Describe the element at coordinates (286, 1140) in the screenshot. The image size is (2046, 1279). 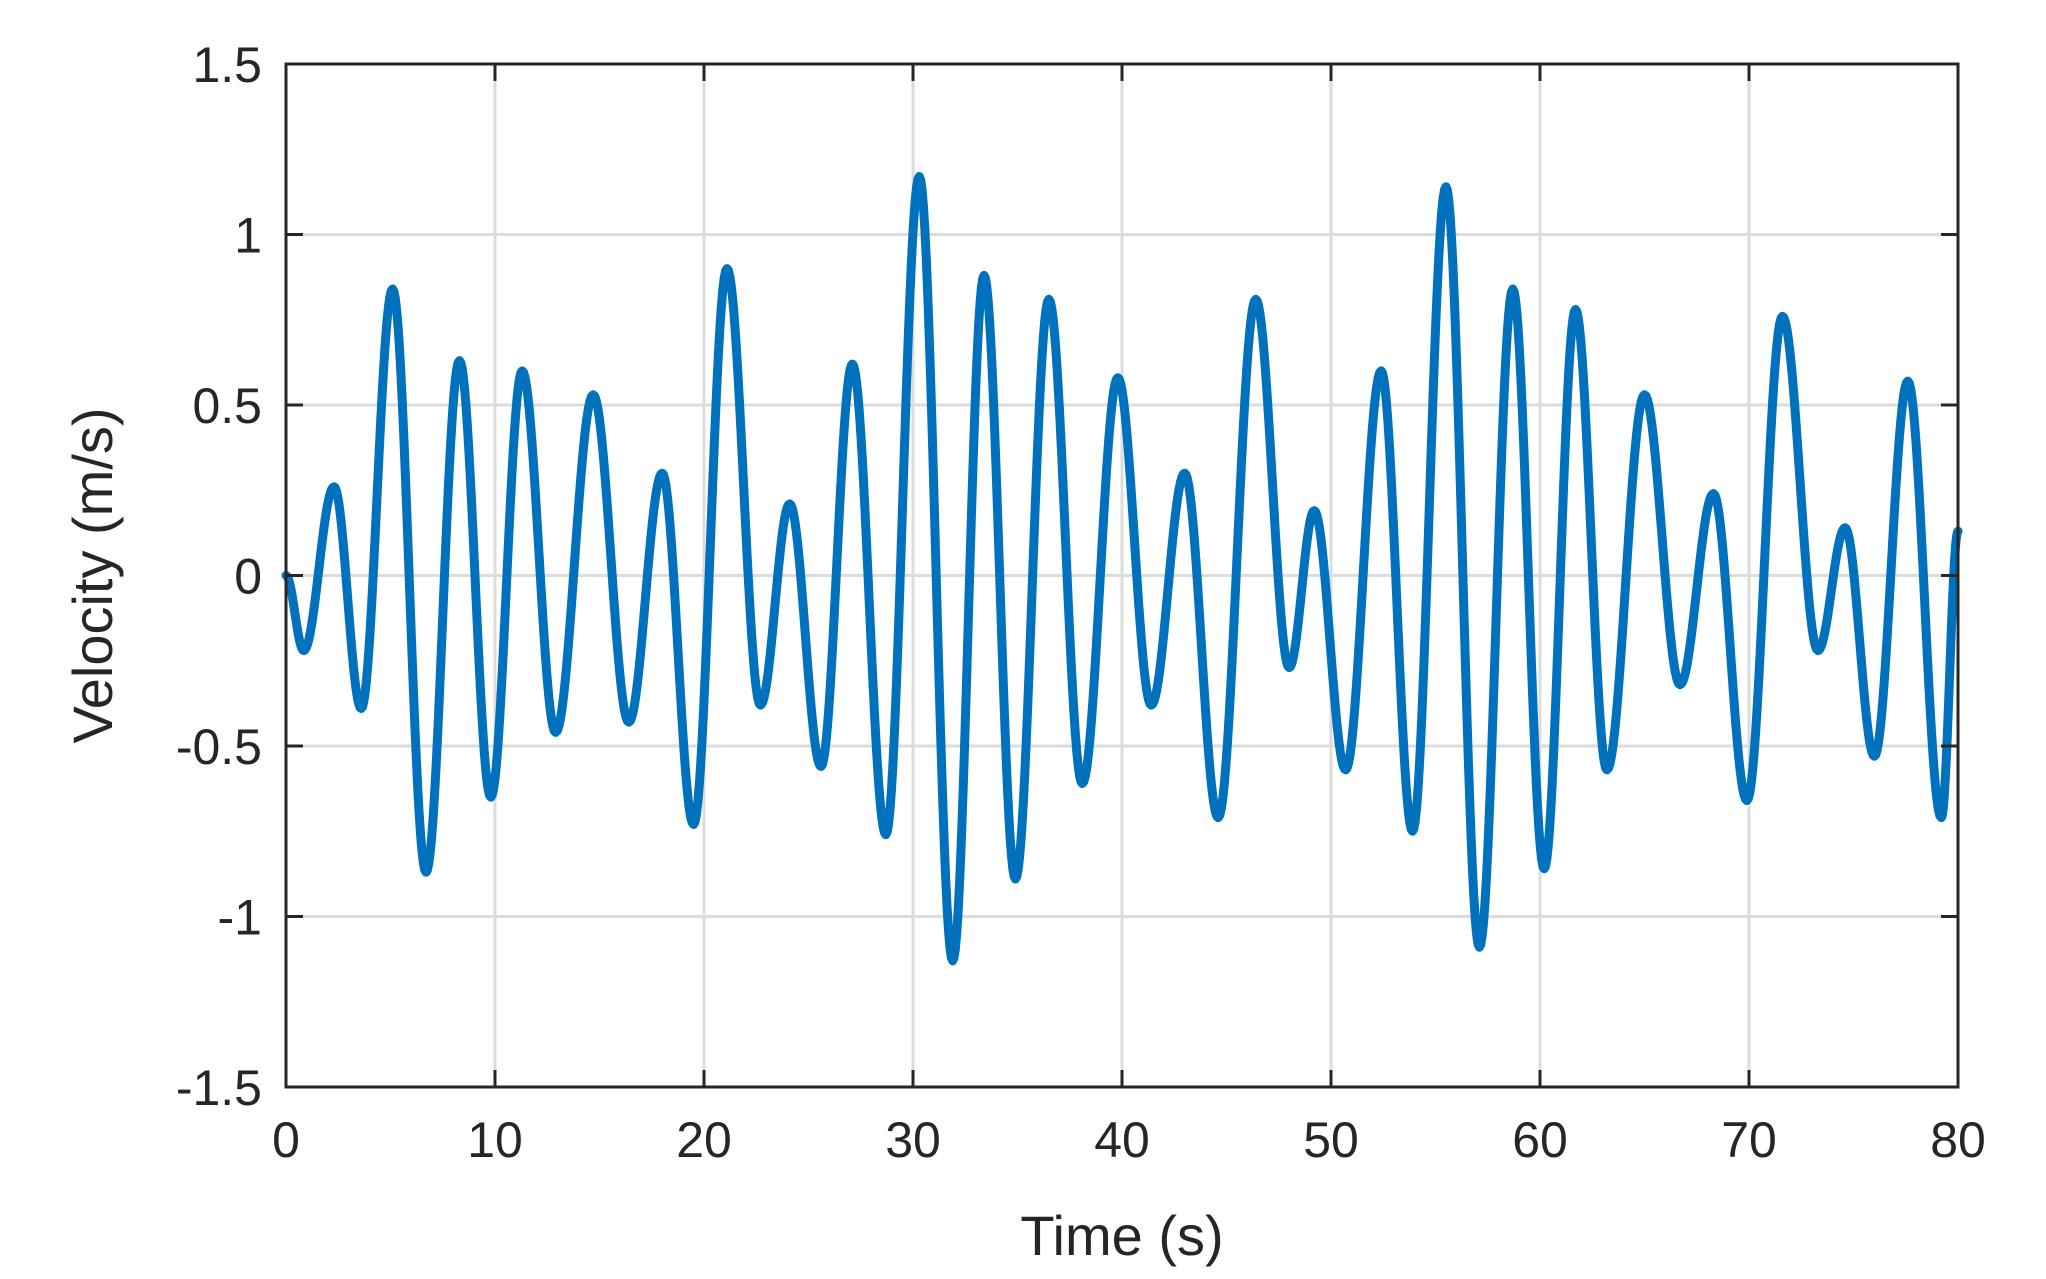
I see `x-tick-label: 0` at that location.